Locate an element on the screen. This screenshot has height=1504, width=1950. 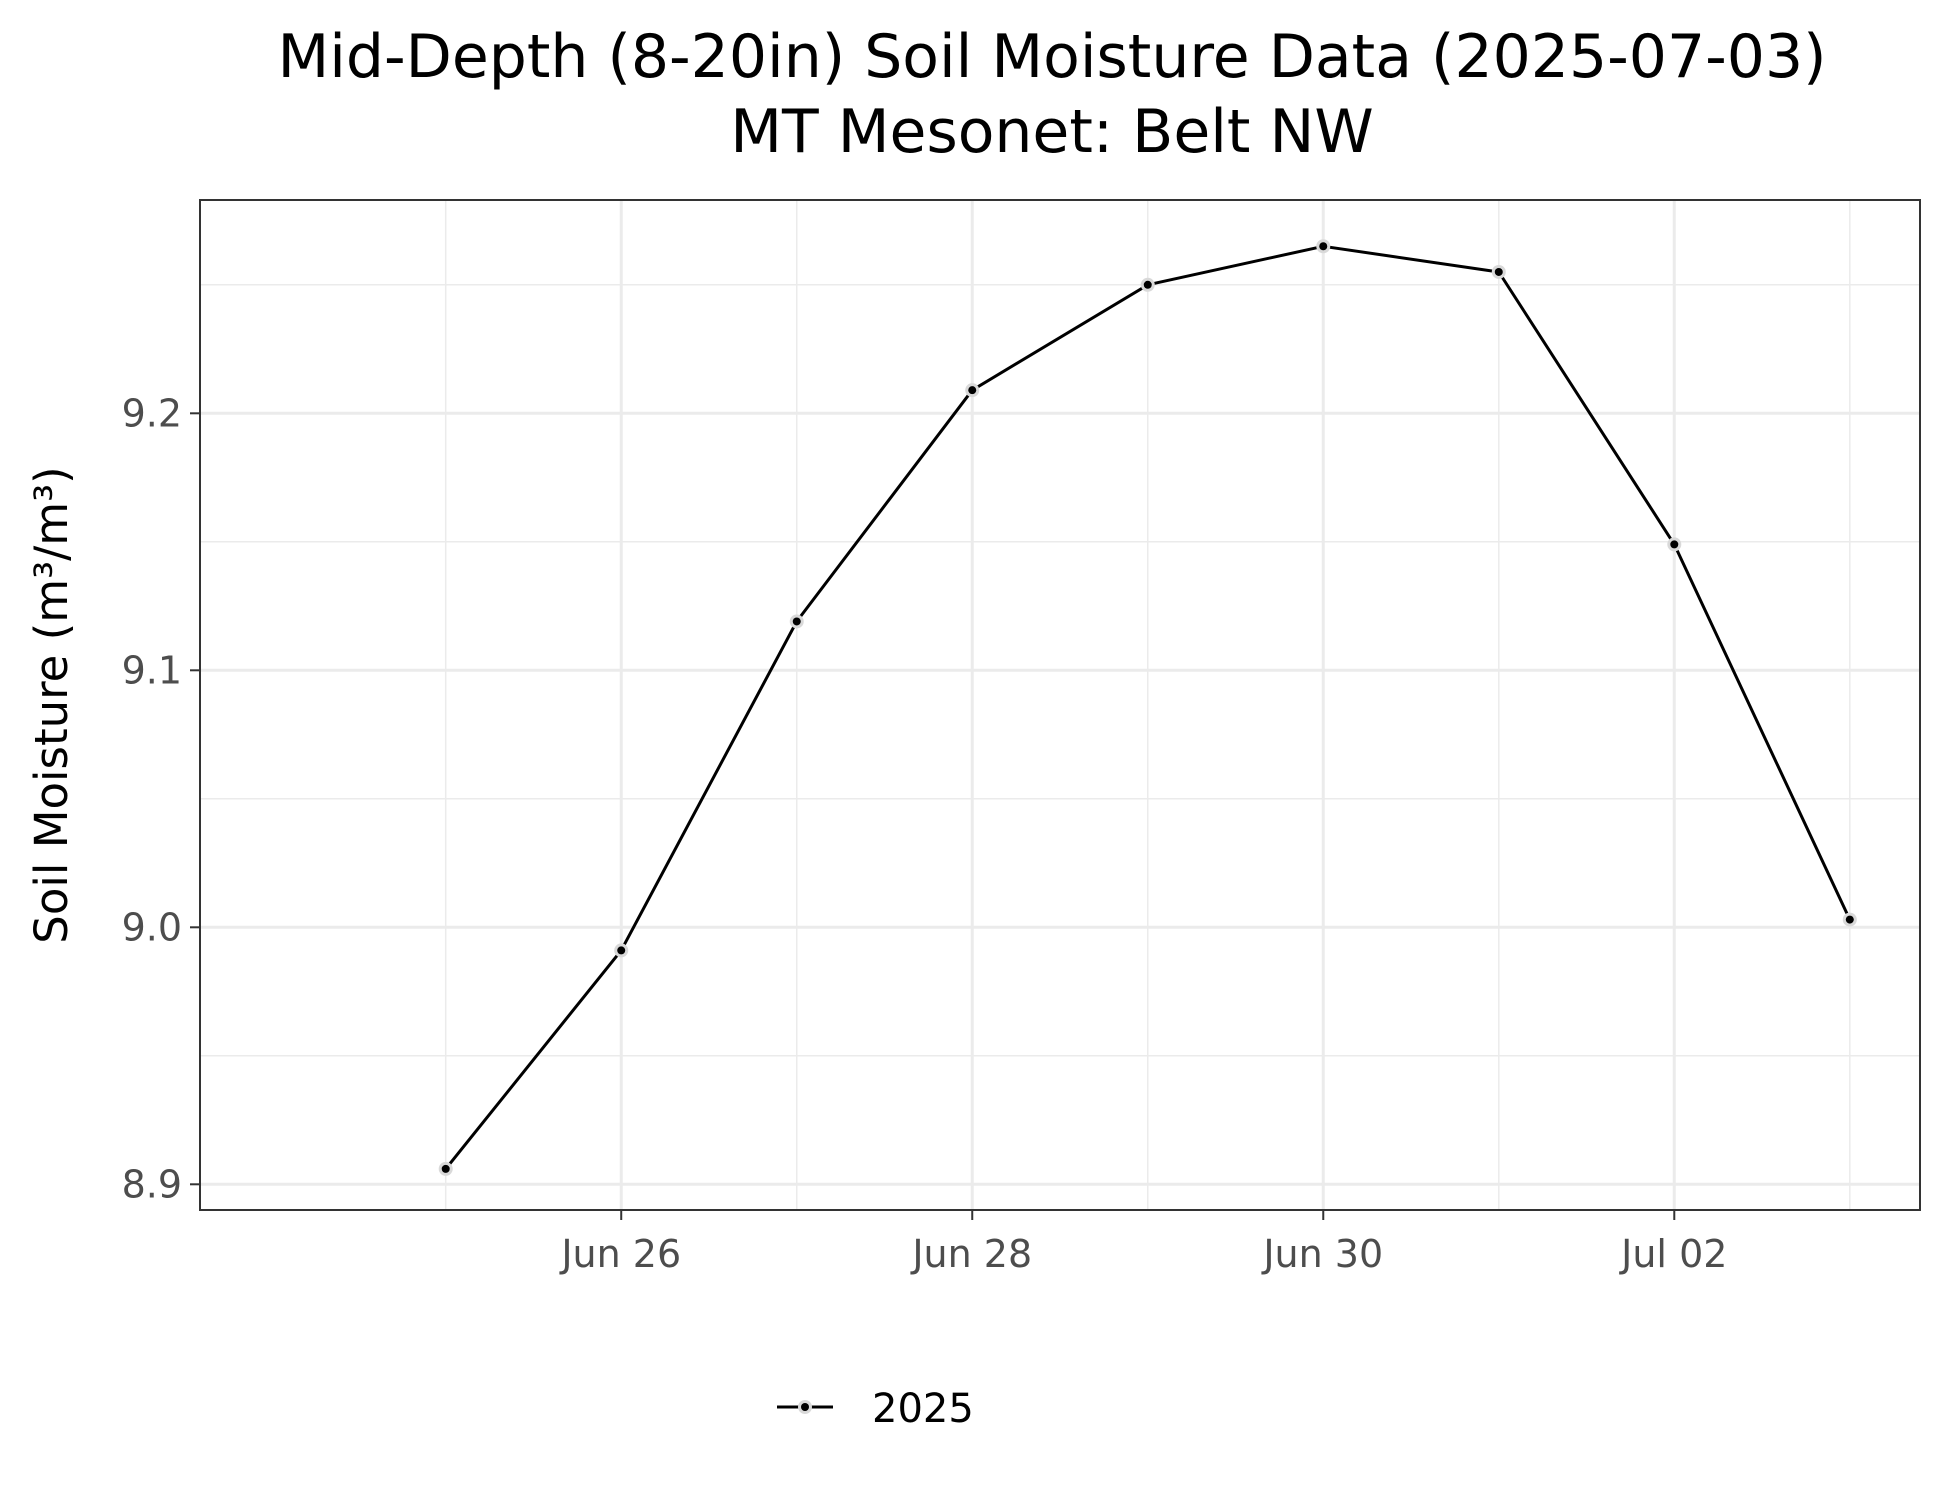
y-tick-label: 8.9 is located at coordinates (152, 1184).